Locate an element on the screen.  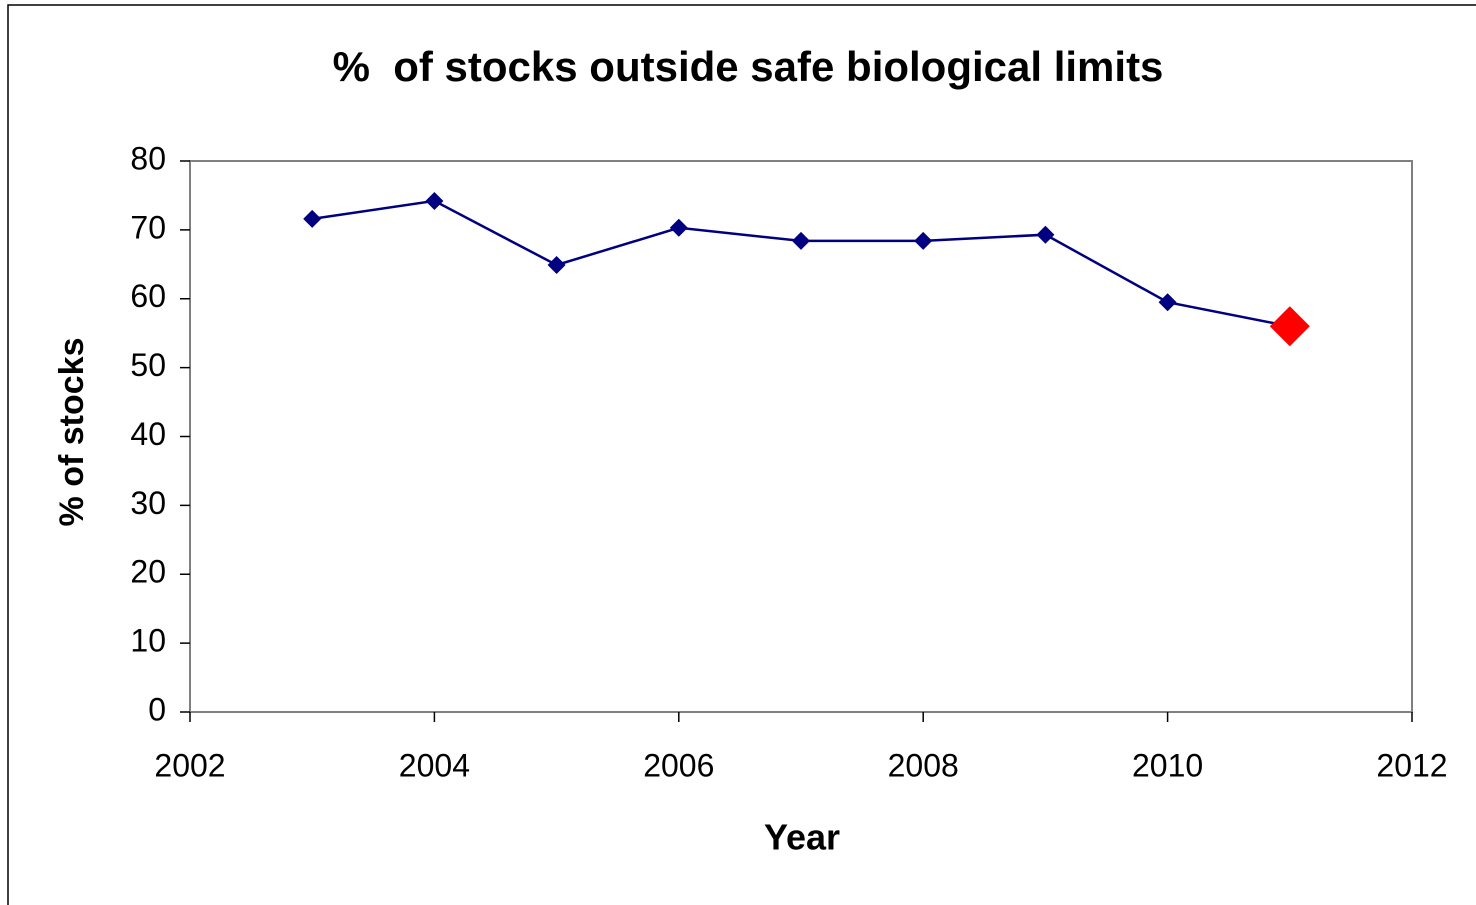
y-tick-label: 60 is located at coordinates (148, 296).